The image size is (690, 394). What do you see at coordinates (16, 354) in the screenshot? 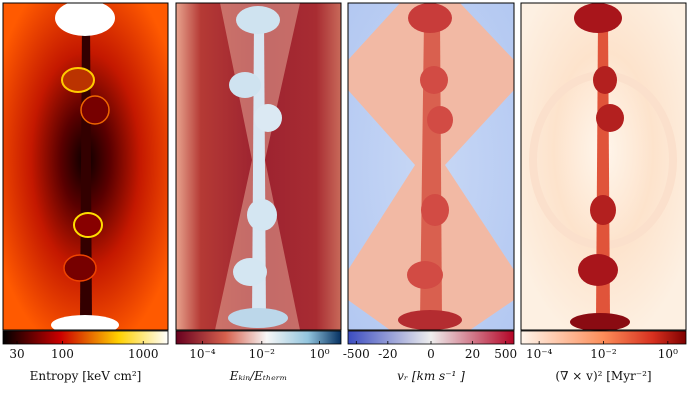
I see `colorbar-tick-label: 30` at bounding box center [16, 354].